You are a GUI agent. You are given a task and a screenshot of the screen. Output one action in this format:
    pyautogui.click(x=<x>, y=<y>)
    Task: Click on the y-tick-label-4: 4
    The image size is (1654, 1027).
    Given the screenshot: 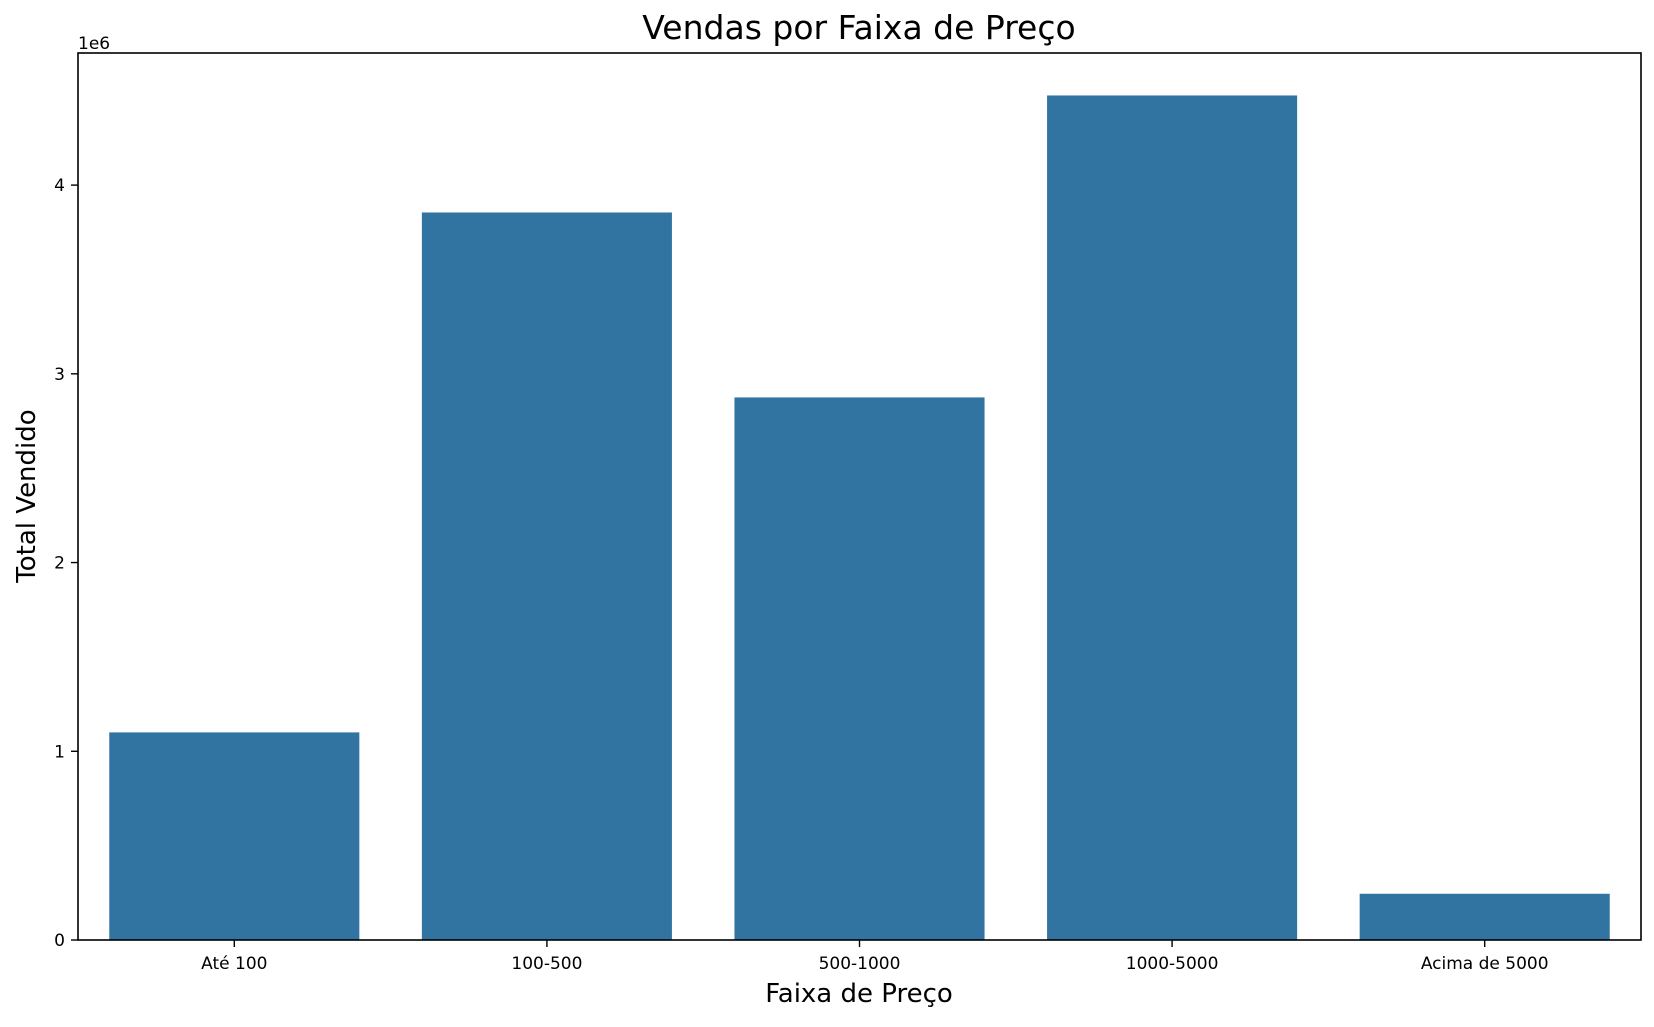 What is the action you would take?
    pyautogui.click(x=59, y=186)
    